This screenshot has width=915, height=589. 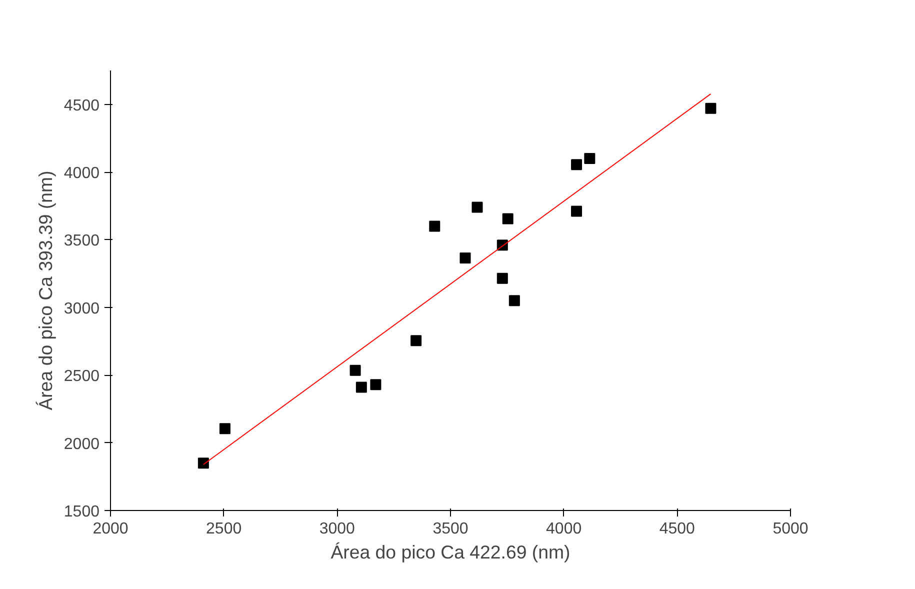 What do you see at coordinates (82, 309) in the screenshot?
I see `y-tick-label: 3000` at bounding box center [82, 309].